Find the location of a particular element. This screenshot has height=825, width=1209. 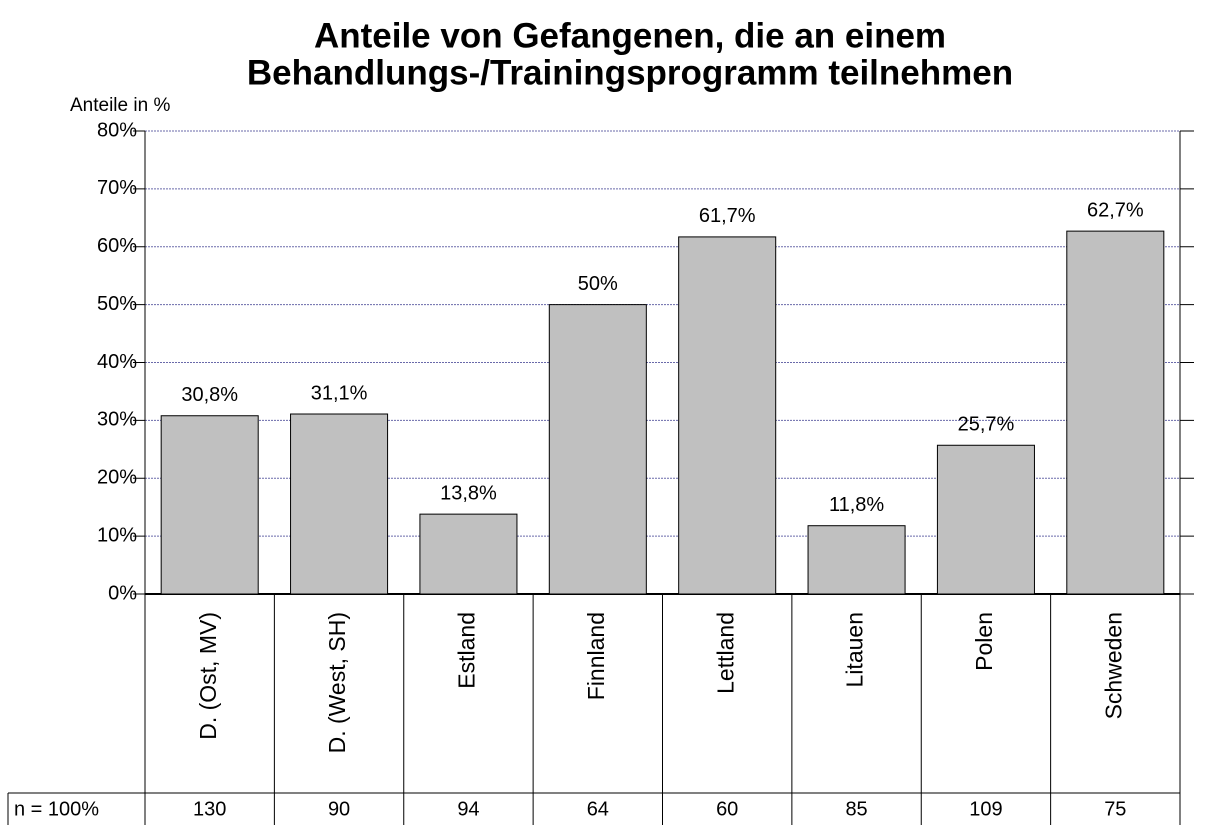

data-label: 62,7% is located at coordinates (1115, 210).